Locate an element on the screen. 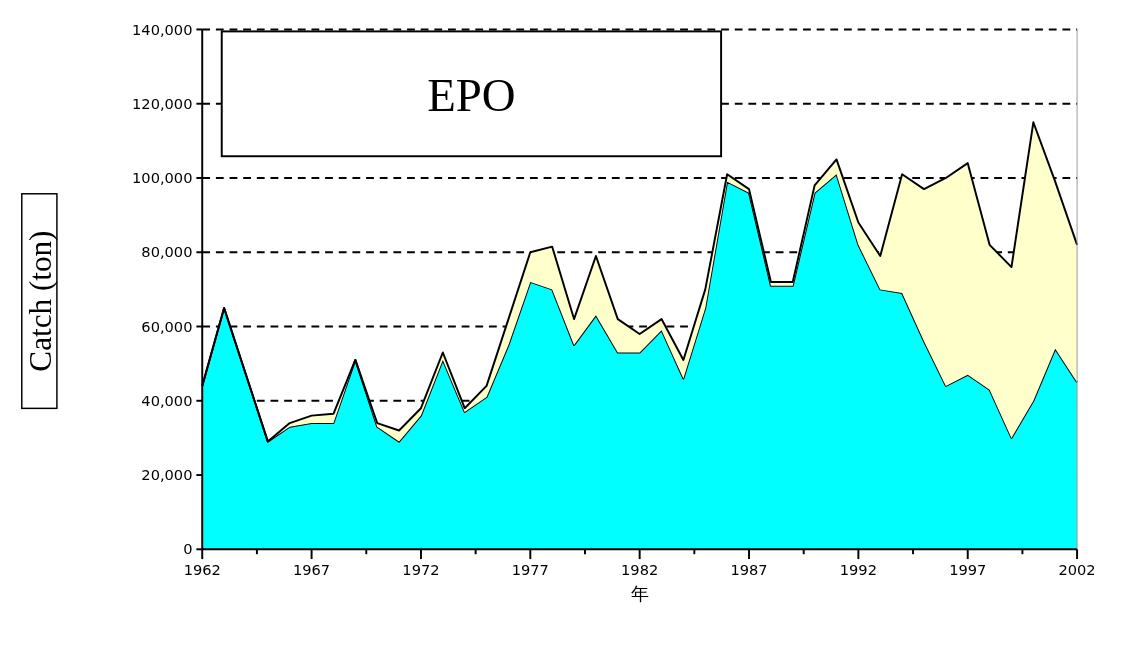 This screenshot has height=648, width=1134. x-axis-title: 年 is located at coordinates (639, 594).